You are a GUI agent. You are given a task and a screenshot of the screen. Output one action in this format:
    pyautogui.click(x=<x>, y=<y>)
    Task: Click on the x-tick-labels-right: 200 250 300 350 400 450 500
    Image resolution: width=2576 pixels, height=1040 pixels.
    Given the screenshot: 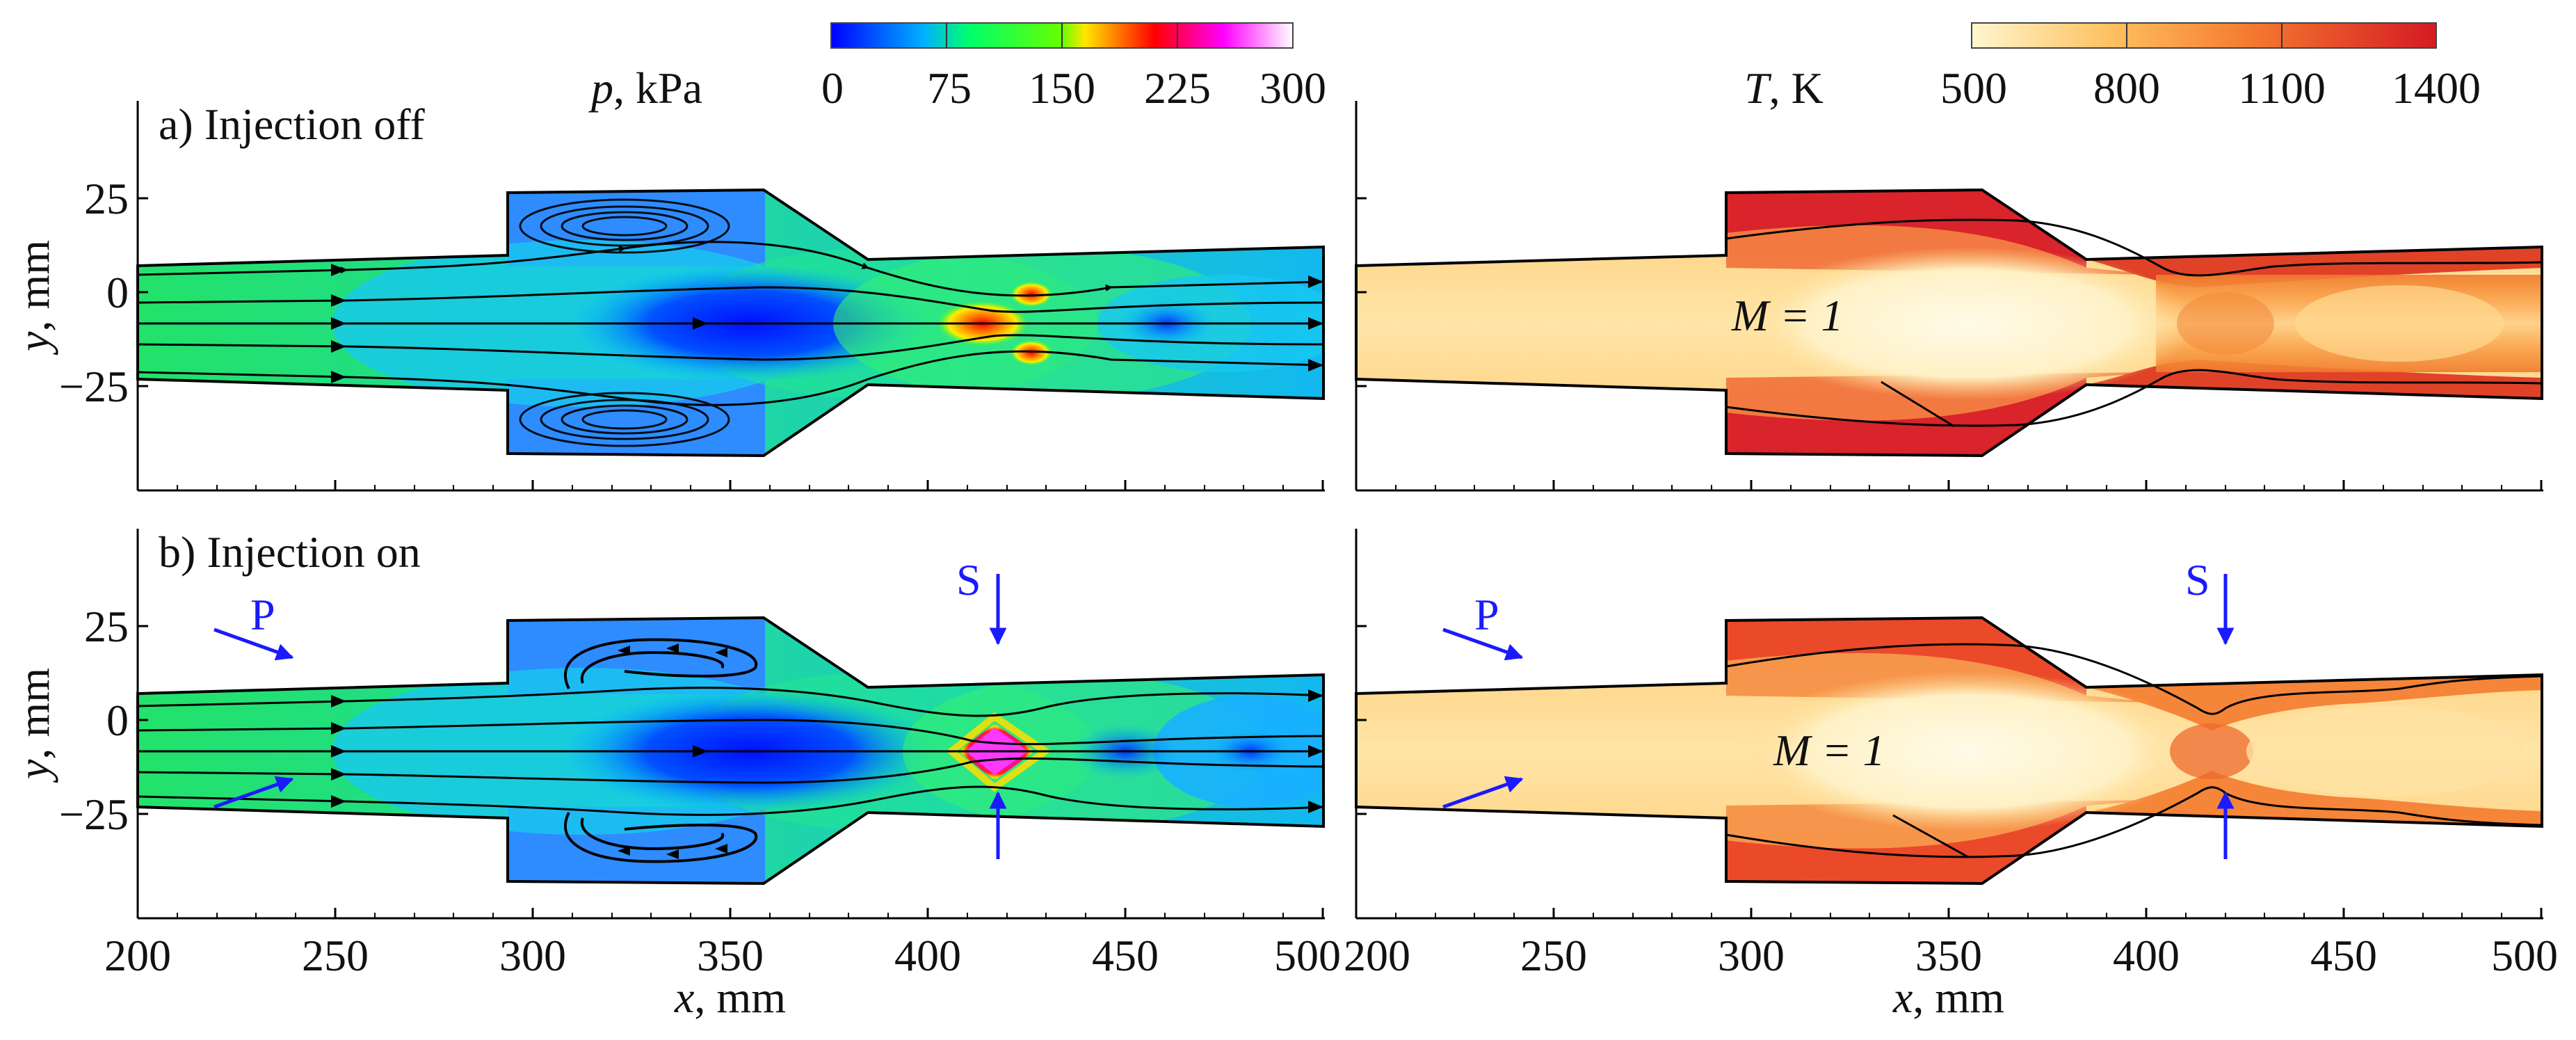 What is the action you would take?
    pyautogui.click(x=1951, y=955)
    